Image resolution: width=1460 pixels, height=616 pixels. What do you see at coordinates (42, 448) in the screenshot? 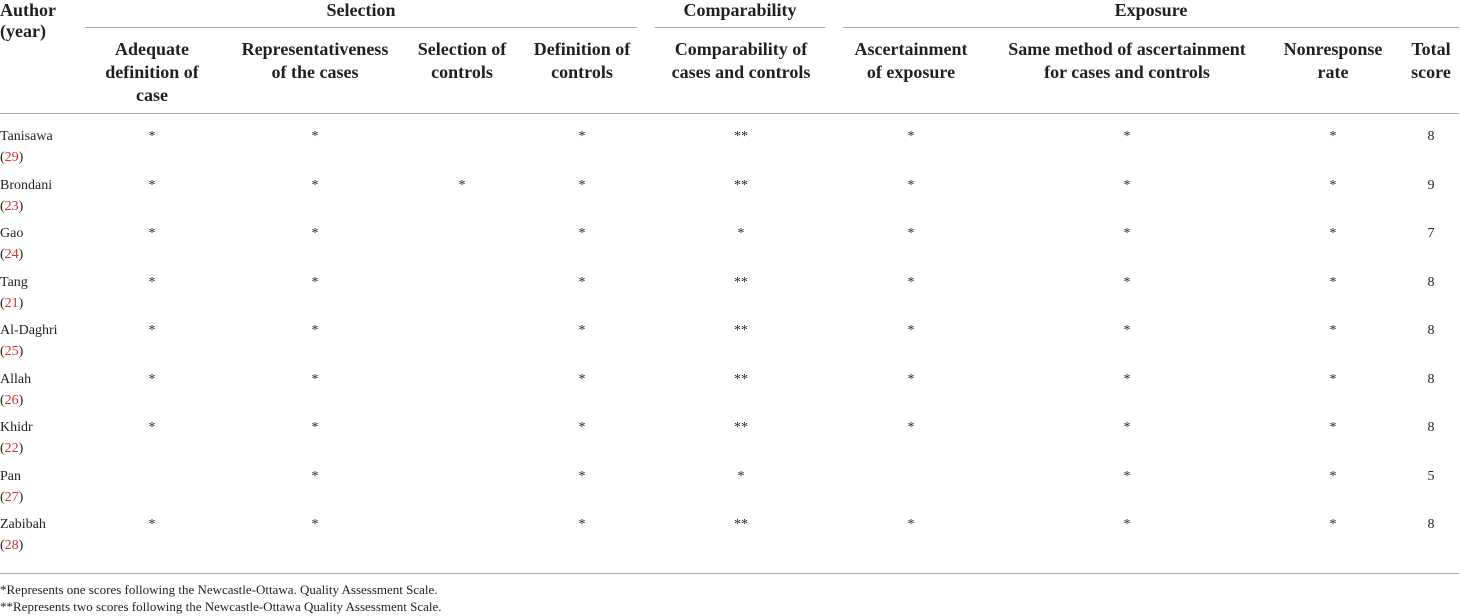
I see `reference-citation: (22)` at bounding box center [42, 448].